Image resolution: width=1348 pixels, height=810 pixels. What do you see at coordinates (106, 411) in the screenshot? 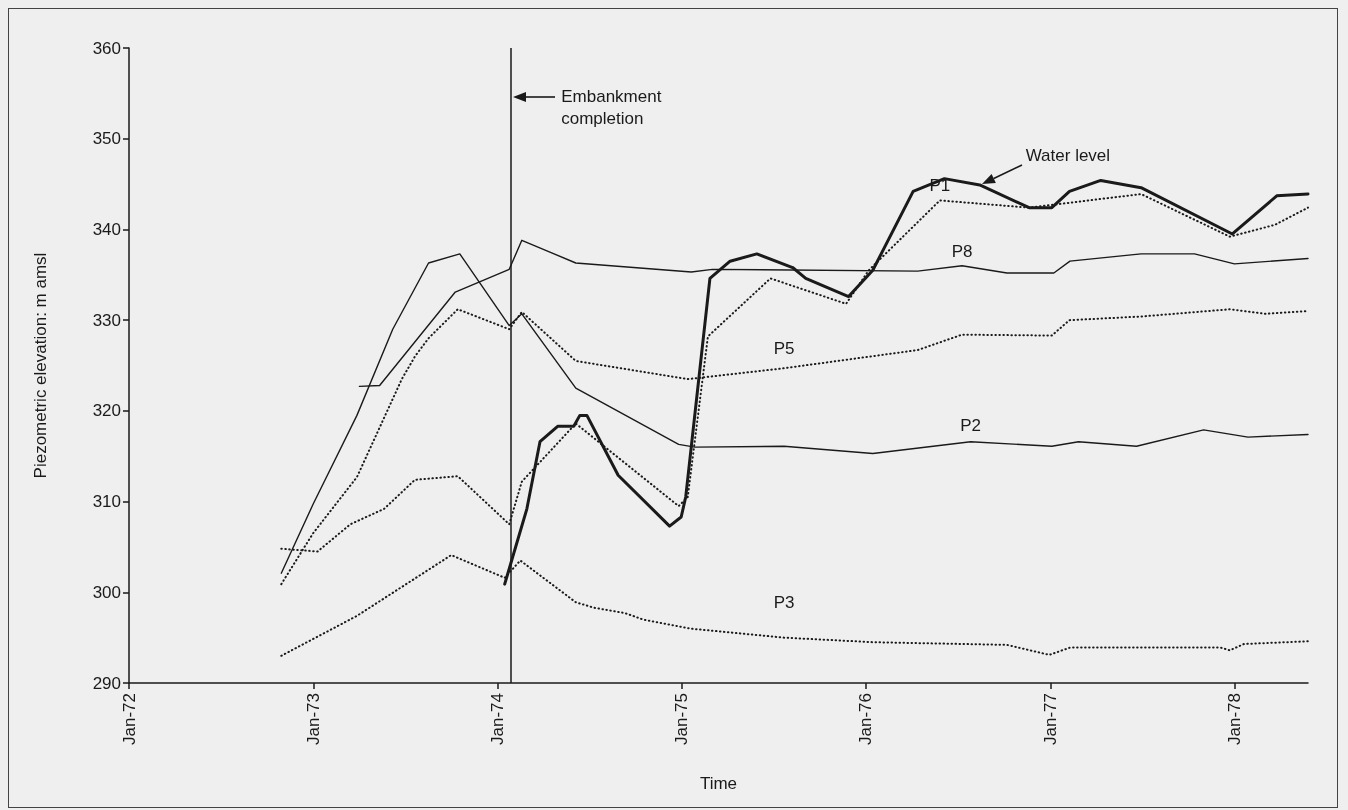
I see `y-tick-label: 320` at bounding box center [106, 411].